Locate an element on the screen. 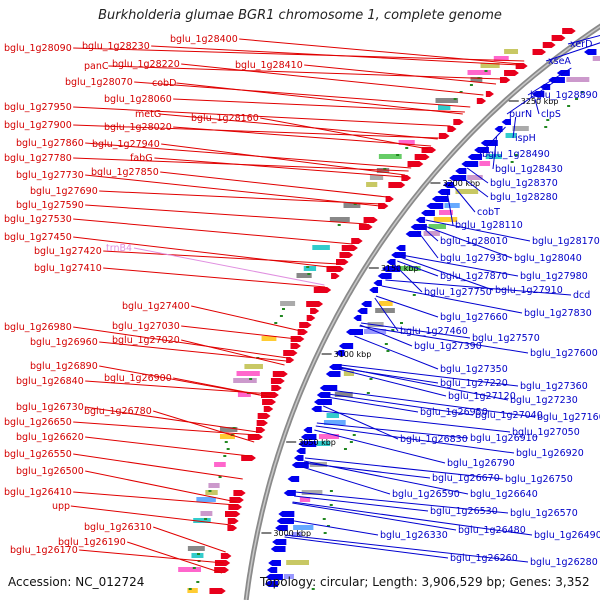  left-gene-label: bglu_1g27450 is located at coordinates (38, 237).